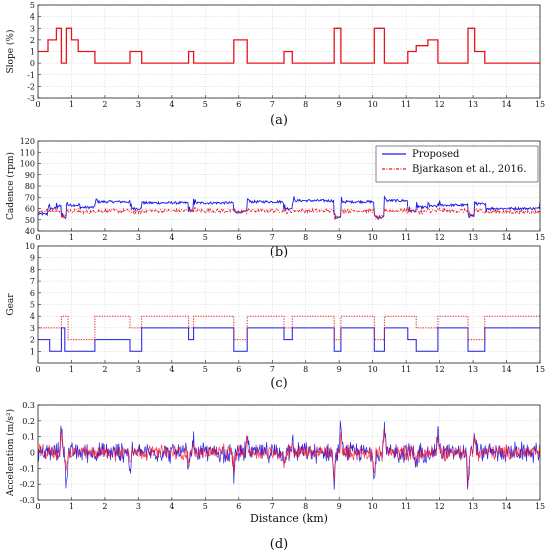  I want to click on panel-caption: (b), so click(279, 252).